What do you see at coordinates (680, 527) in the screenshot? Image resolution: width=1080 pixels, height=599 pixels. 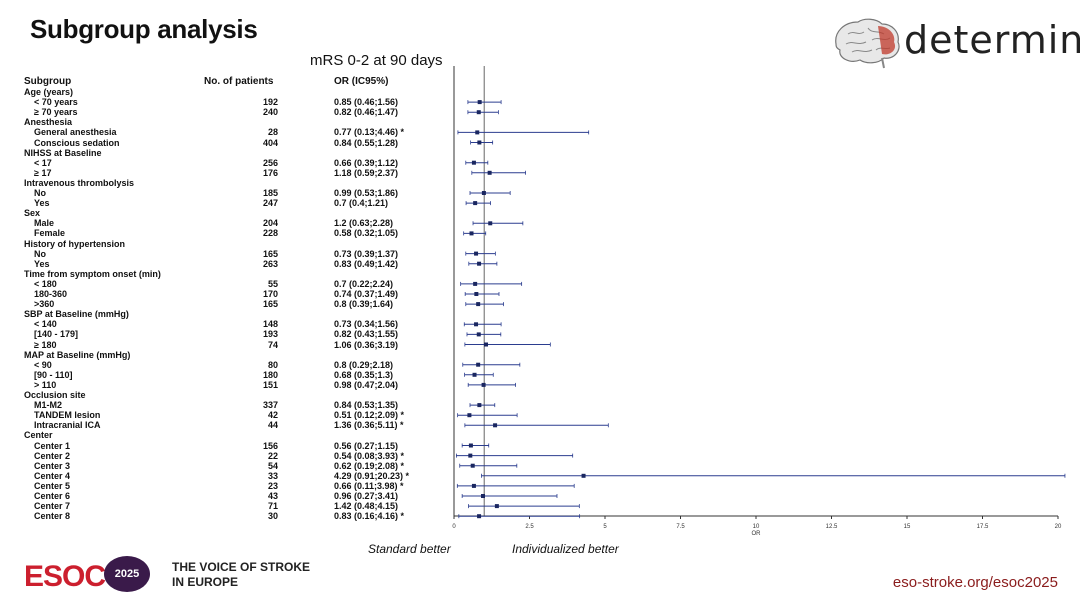 I see `x-tick-label: 7.5` at bounding box center [680, 527].